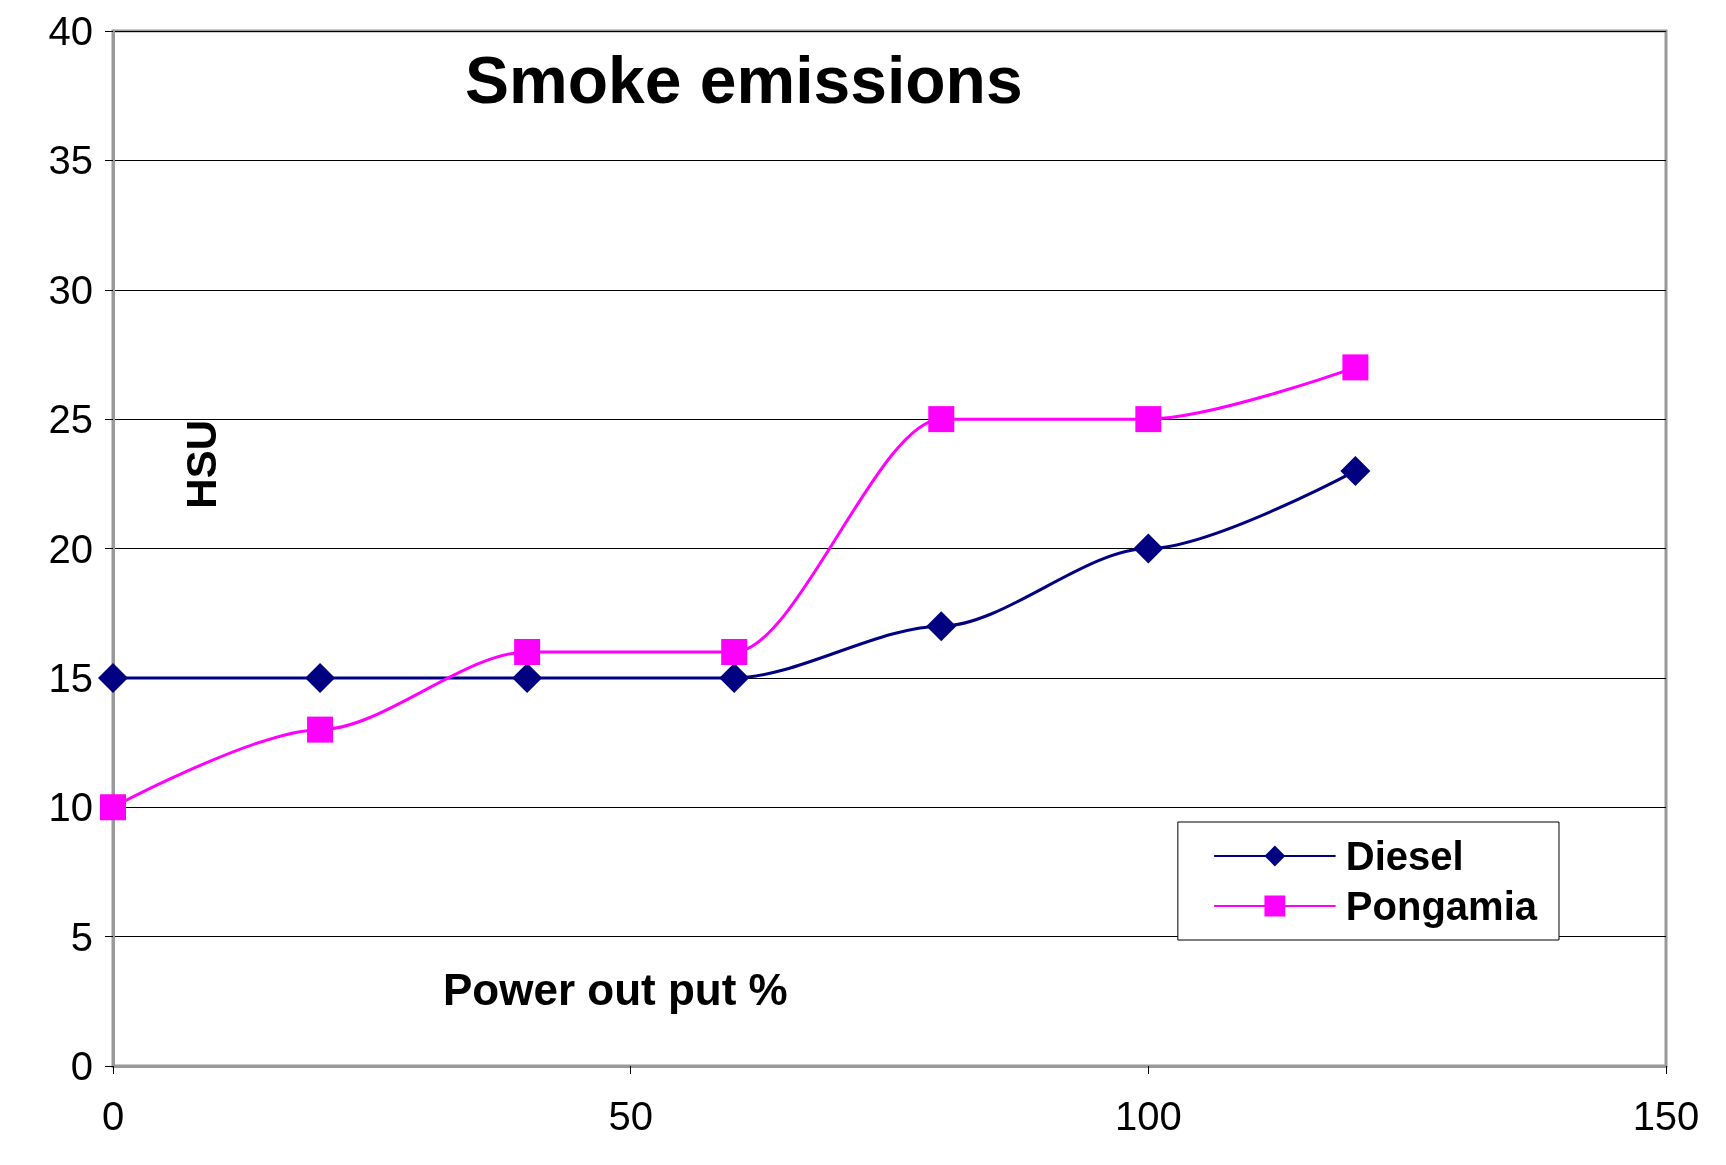 This screenshot has height=1165, width=1726. What do you see at coordinates (1148, 1116) in the screenshot?
I see `x-tick-label: 100` at bounding box center [1148, 1116].